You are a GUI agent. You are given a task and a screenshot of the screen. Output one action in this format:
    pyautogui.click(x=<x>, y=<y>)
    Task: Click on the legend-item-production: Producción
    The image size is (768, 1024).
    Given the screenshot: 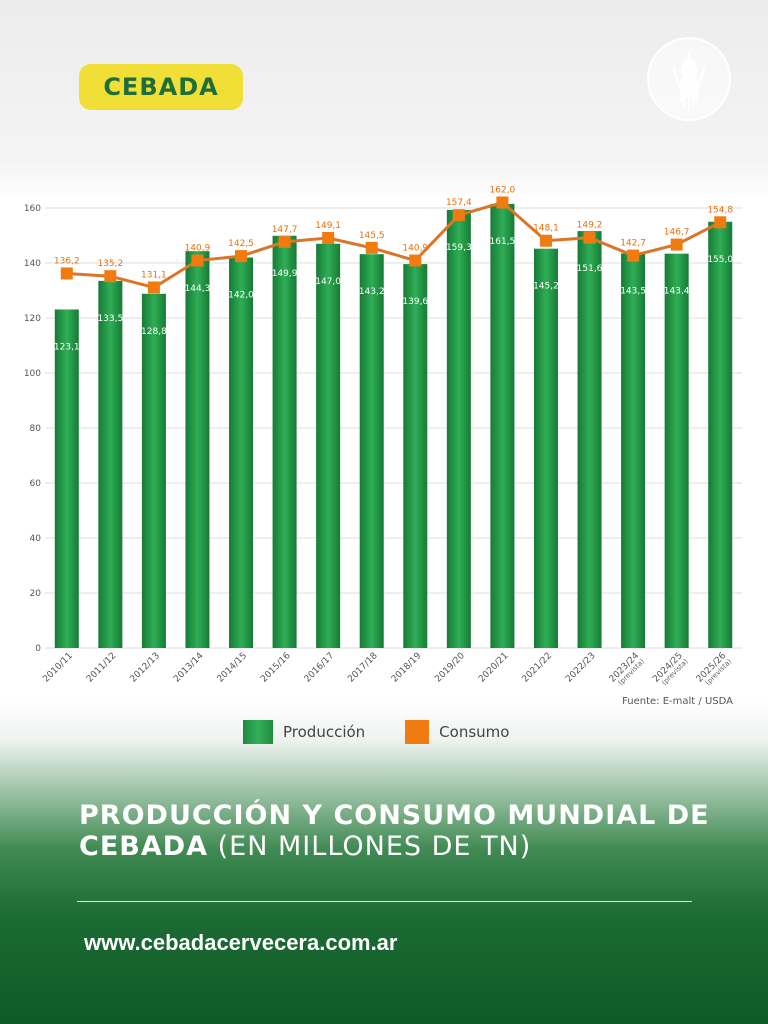 What is the action you would take?
    pyautogui.click(x=304, y=732)
    